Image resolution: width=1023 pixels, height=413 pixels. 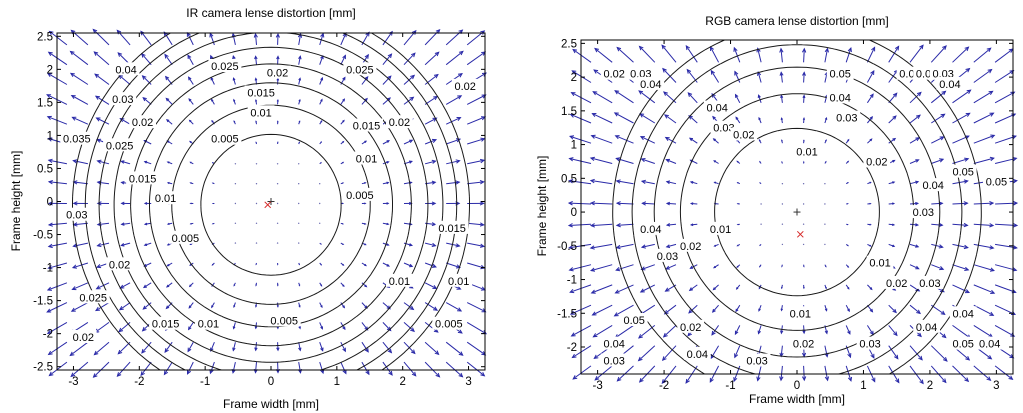 What do you see at coordinates (77, 138) in the screenshot?
I see `contour-label: 0.035` at bounding box center [77, 138].